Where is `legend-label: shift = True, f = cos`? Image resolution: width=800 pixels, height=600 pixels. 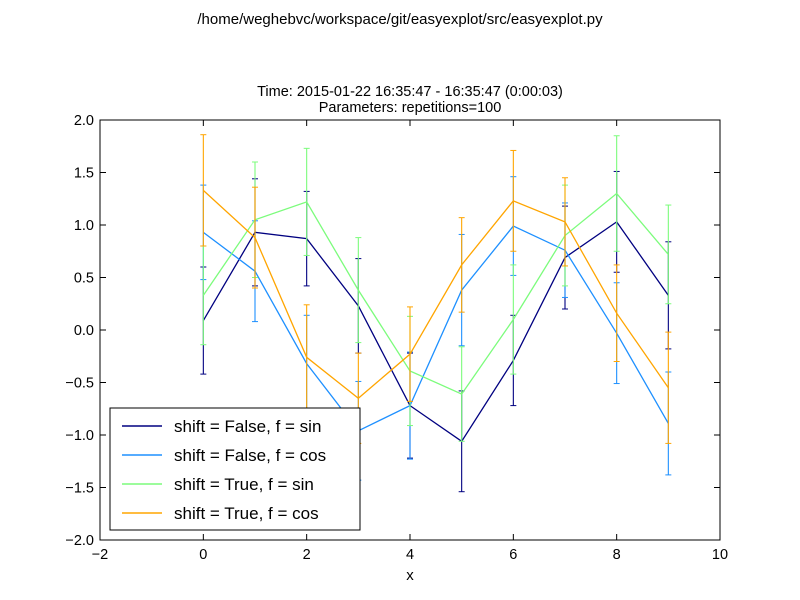 legend-label: shift = True, f = cos is located at coordinates (246, 513).